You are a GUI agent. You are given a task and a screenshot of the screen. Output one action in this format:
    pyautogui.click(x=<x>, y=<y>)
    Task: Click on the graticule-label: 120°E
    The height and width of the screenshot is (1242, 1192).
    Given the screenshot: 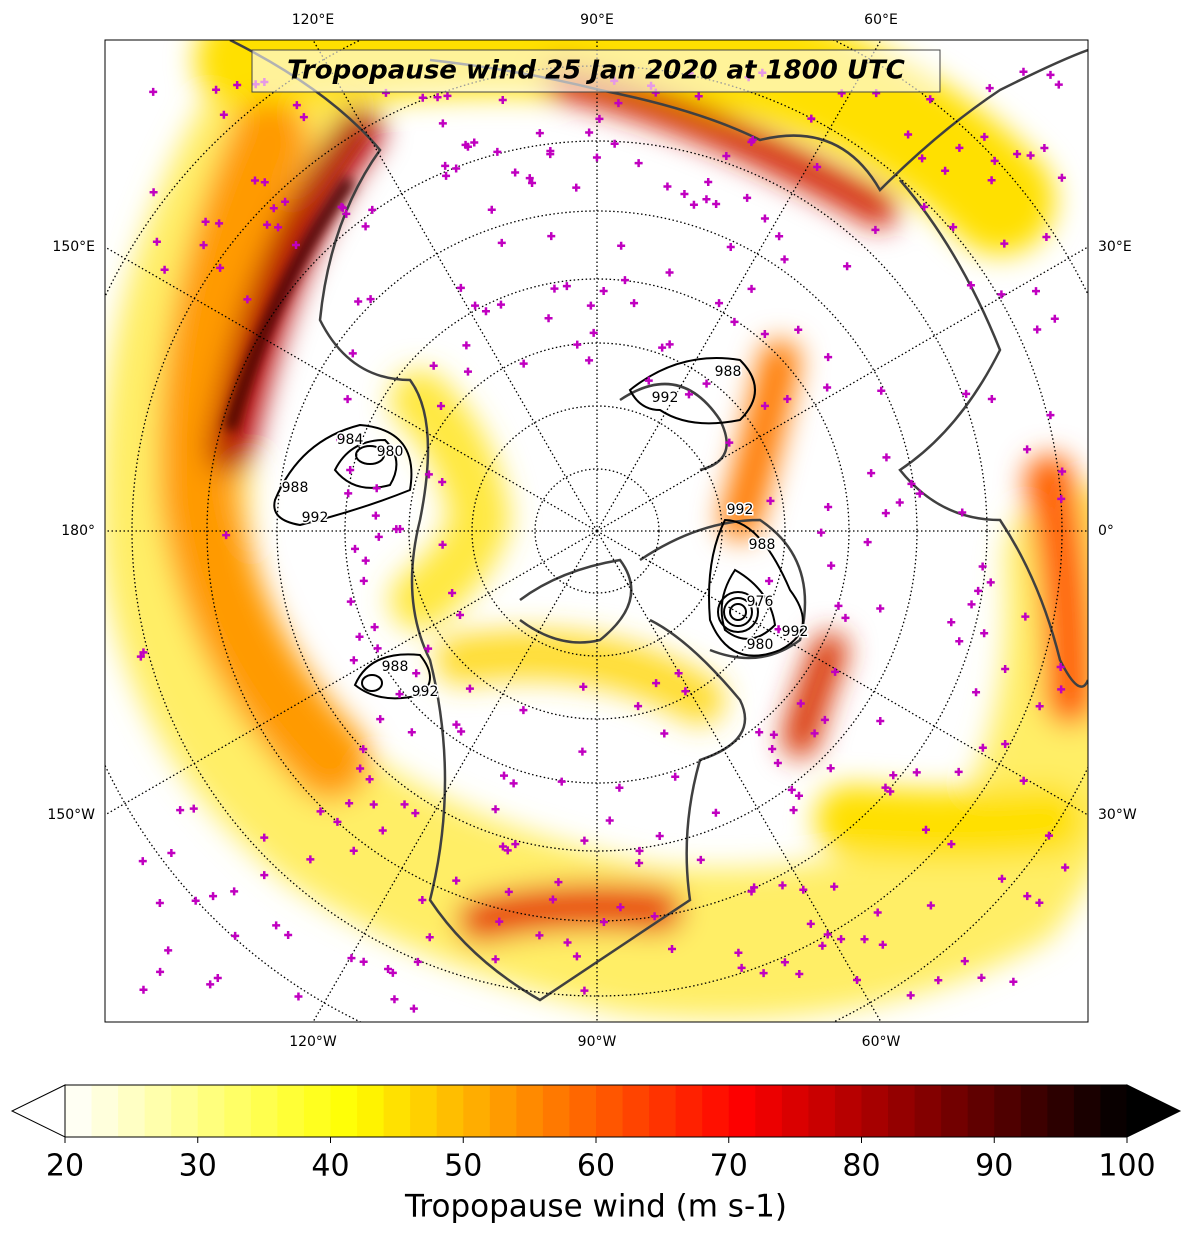 What is the action you would take?
    pyautogui.click(x=313, y=20)
    